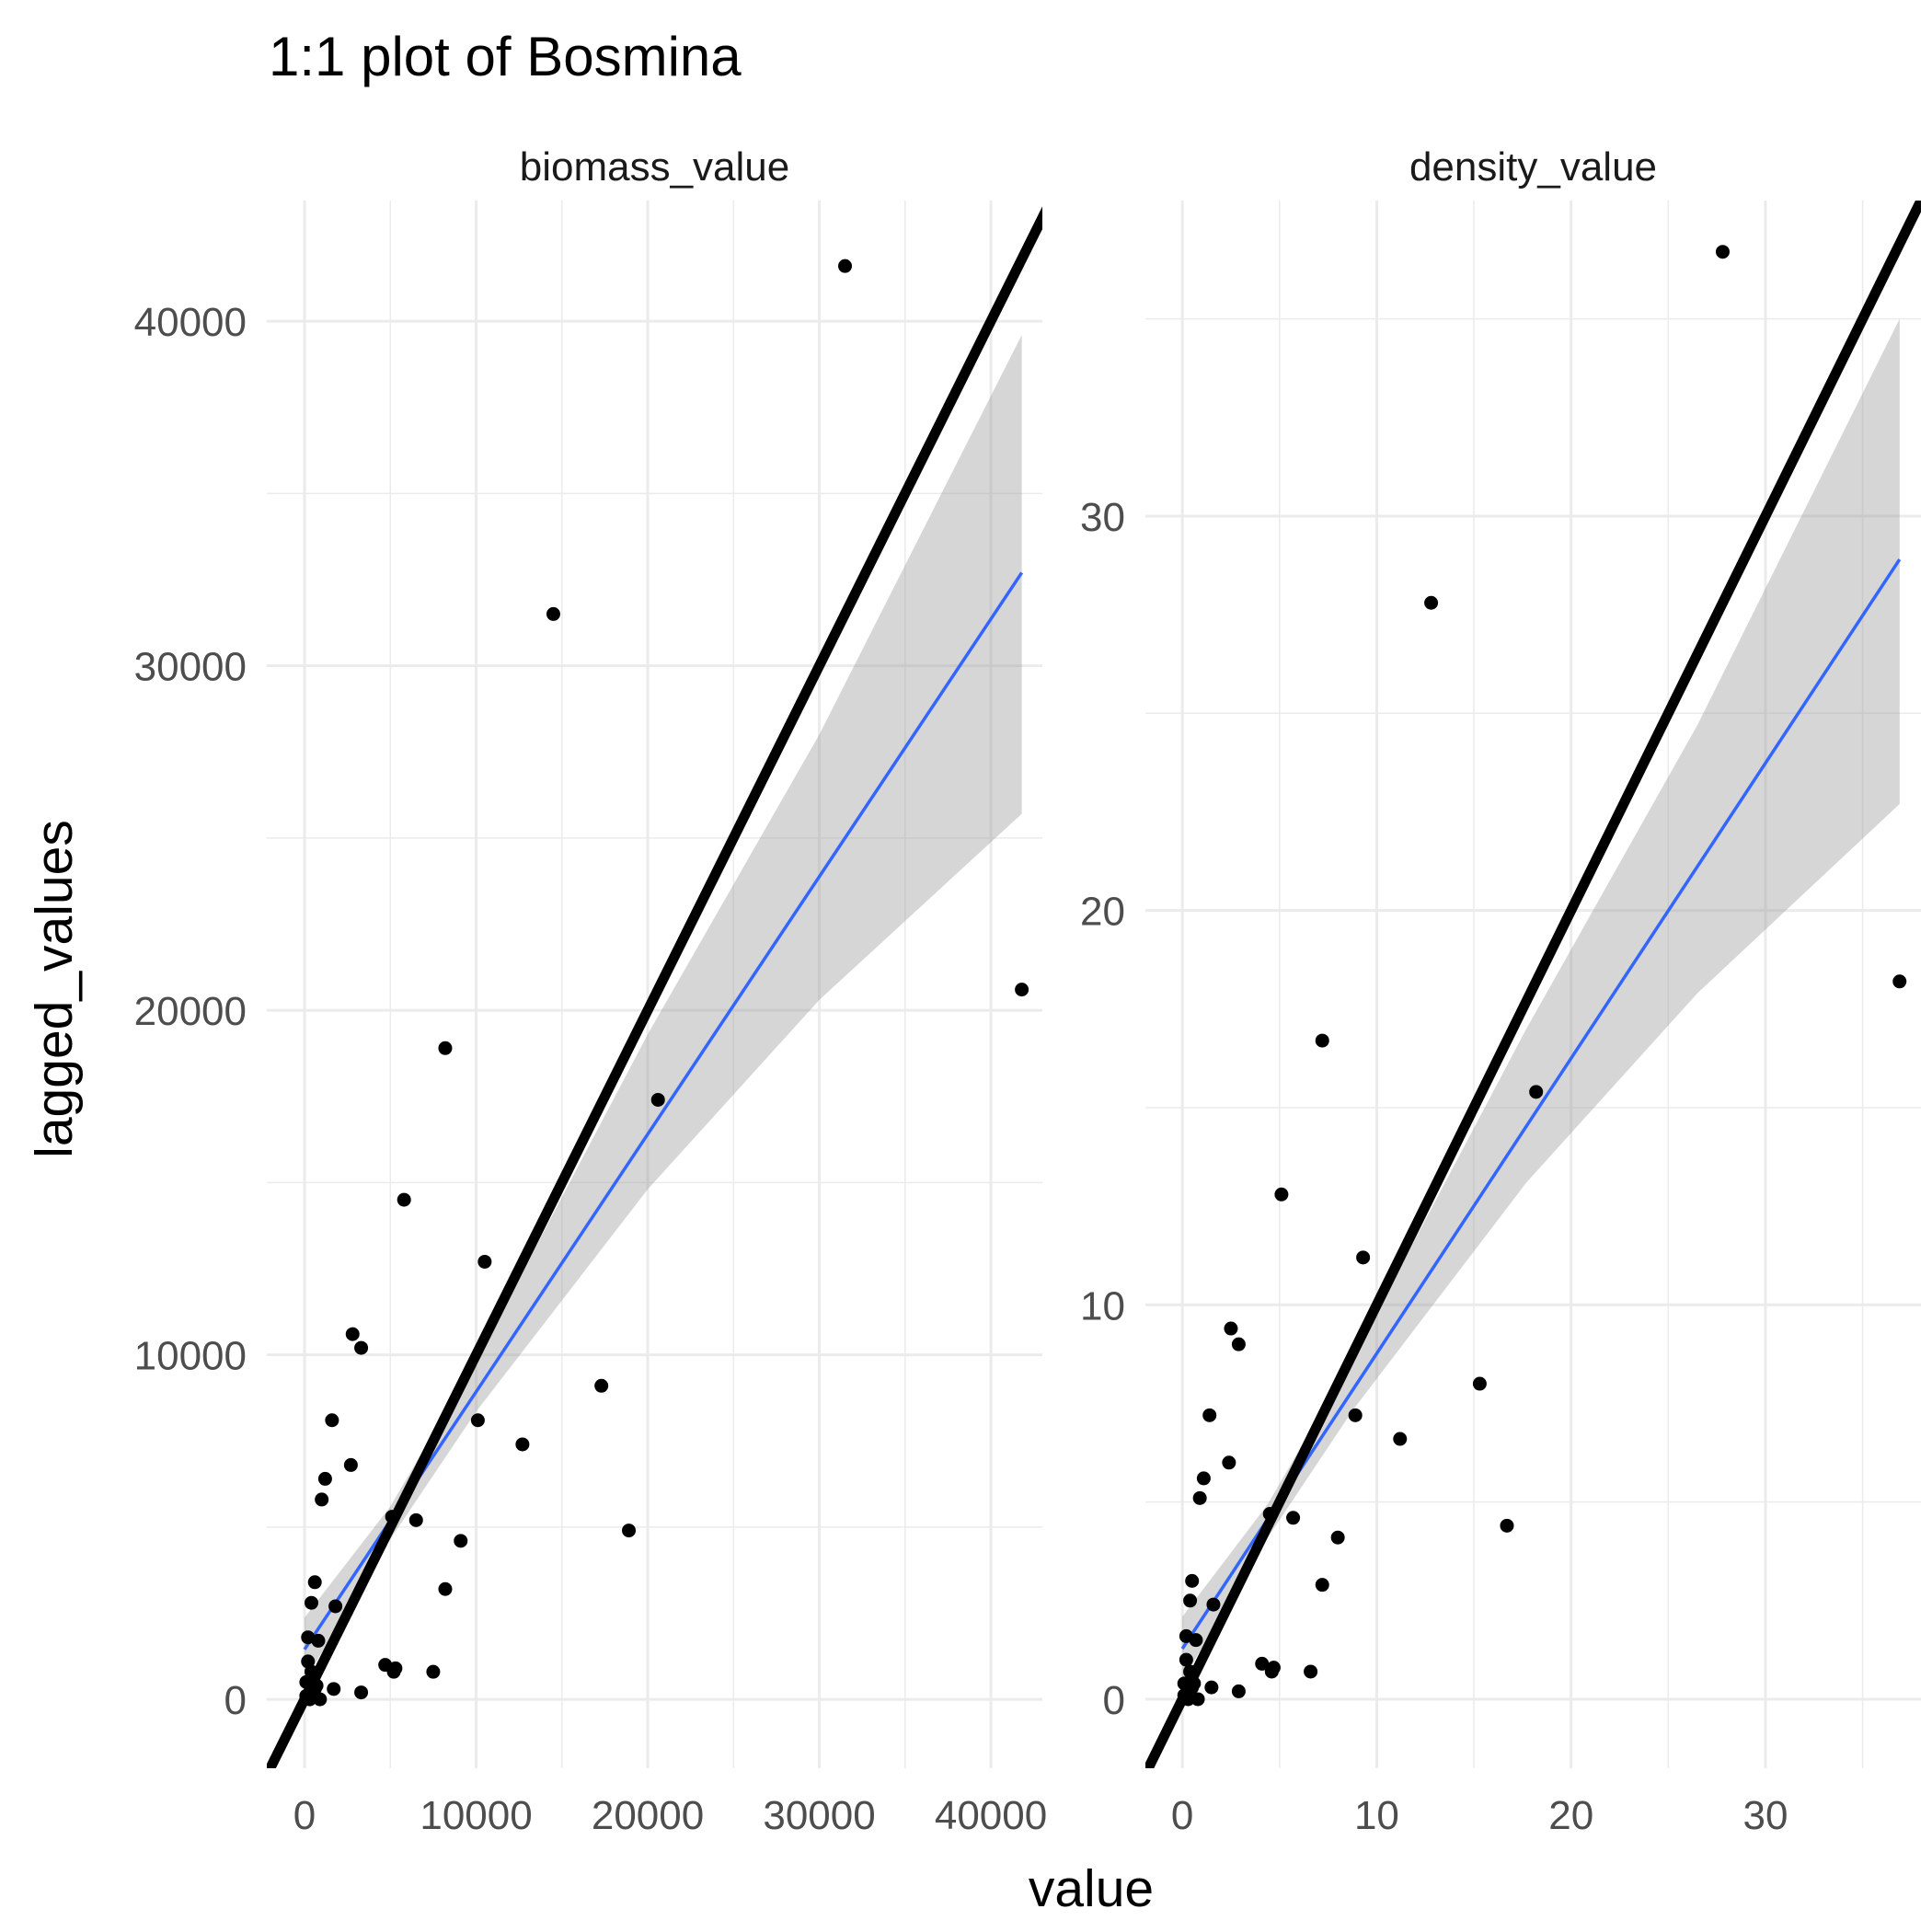 The height and width of the screenshot is (1932, 1932). What do you see at coordinates (190, 1011) in the screenshot?
I see `y-tick-label: 20000` at bounding box center [190, 1011].